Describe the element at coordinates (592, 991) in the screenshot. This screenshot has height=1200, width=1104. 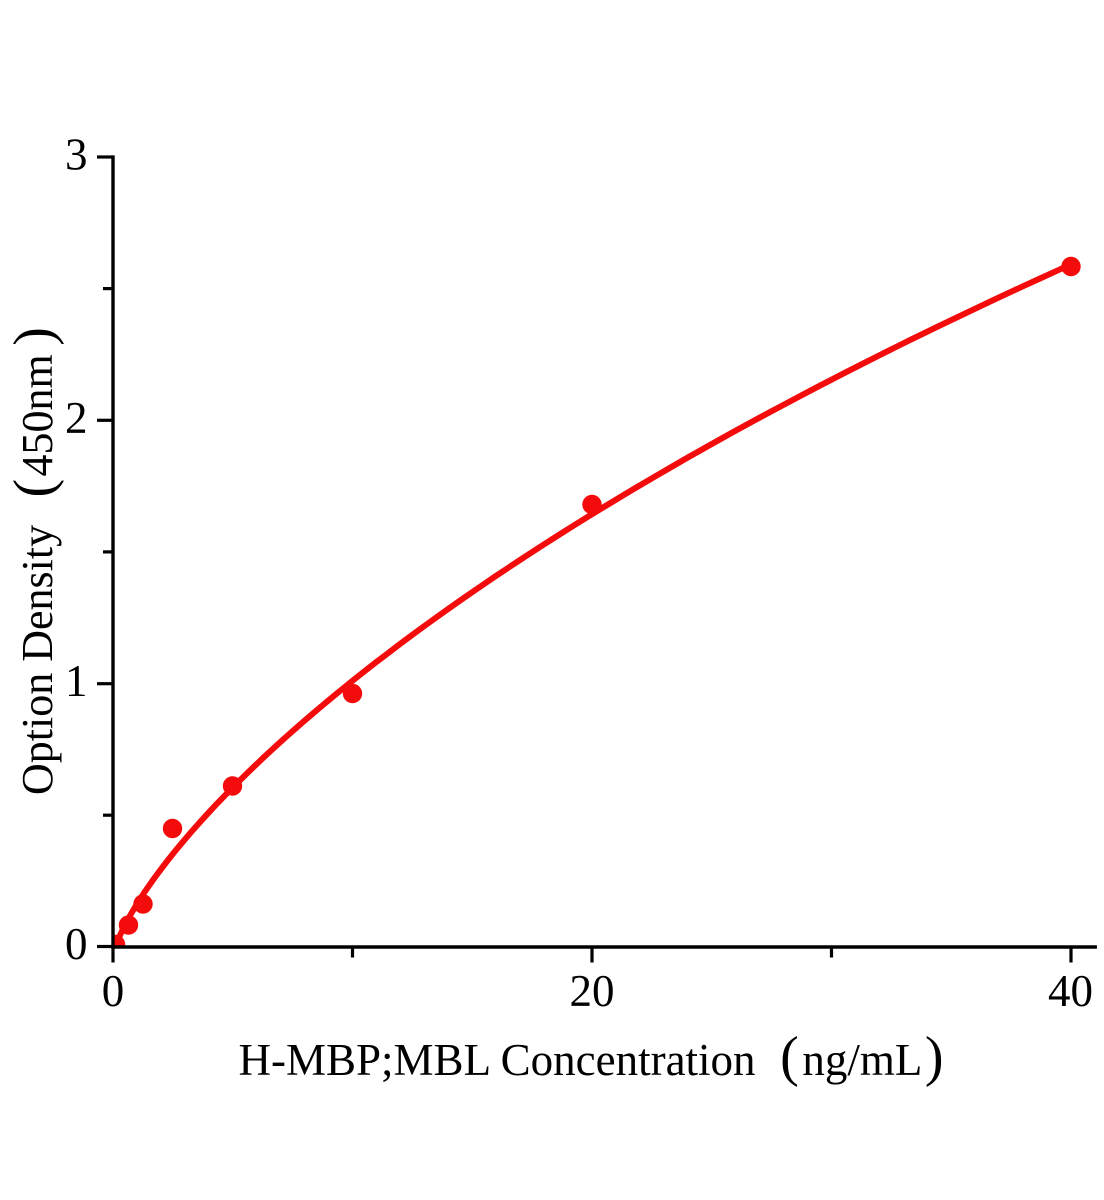
I see `svg-text: 20` at that location.